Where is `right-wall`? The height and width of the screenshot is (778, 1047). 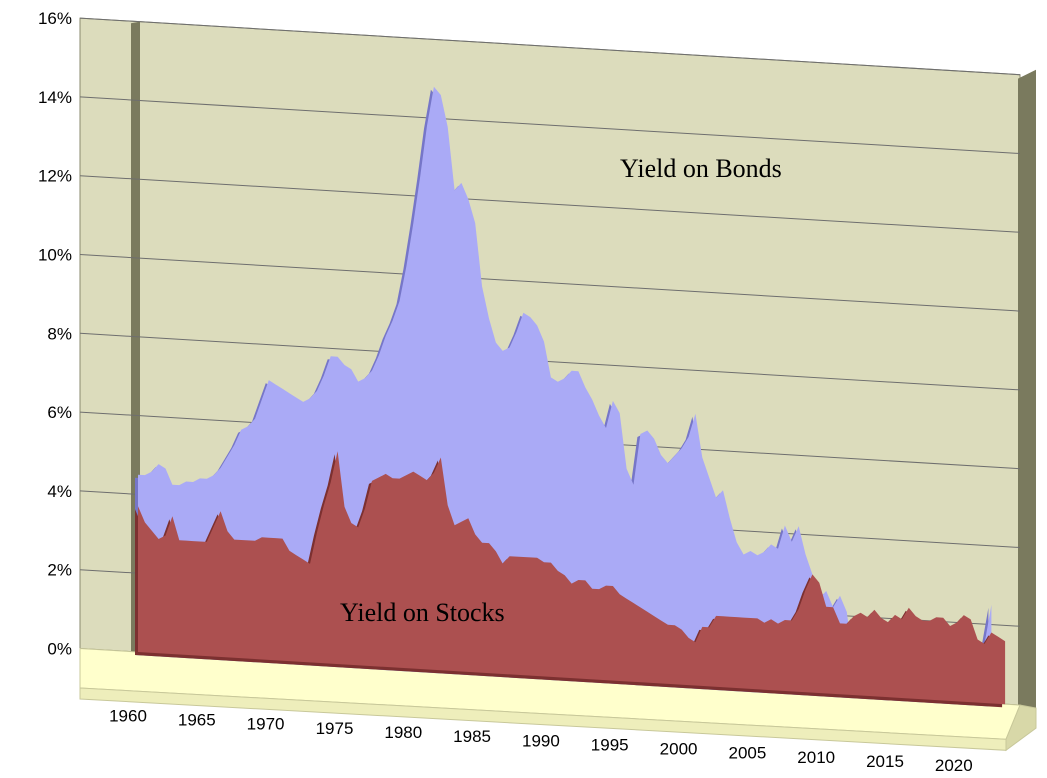
right-wall is located at coordinates (1027, 391).